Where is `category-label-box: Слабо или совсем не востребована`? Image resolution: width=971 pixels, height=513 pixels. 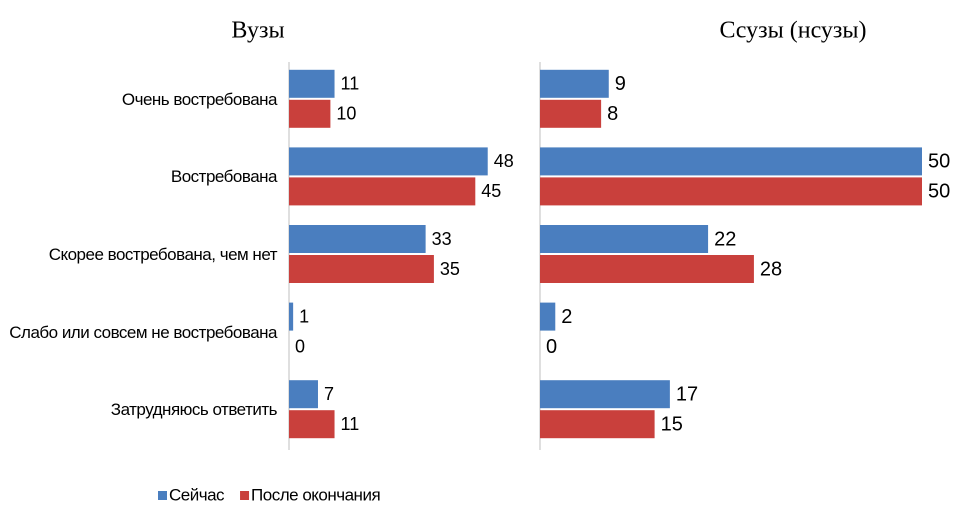
category-label-box: Слабо или совсем не востребована is located at coordinates (141, 333).